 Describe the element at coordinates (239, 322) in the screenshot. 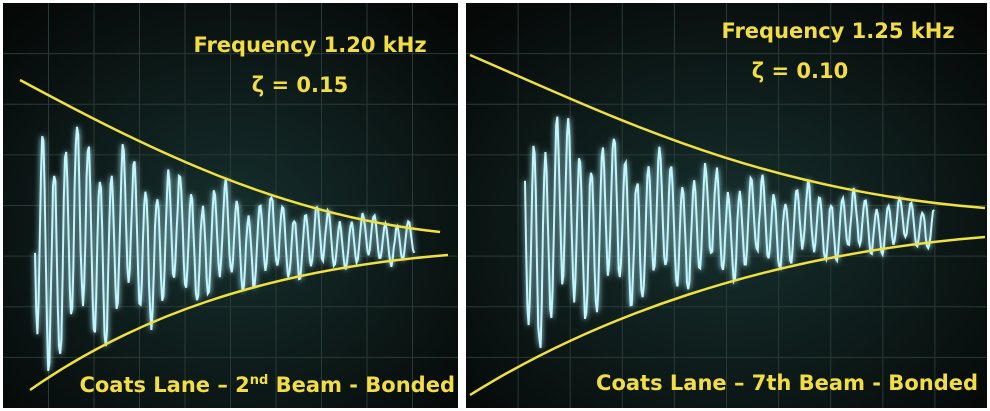

I see `envelope-lower` at that location.